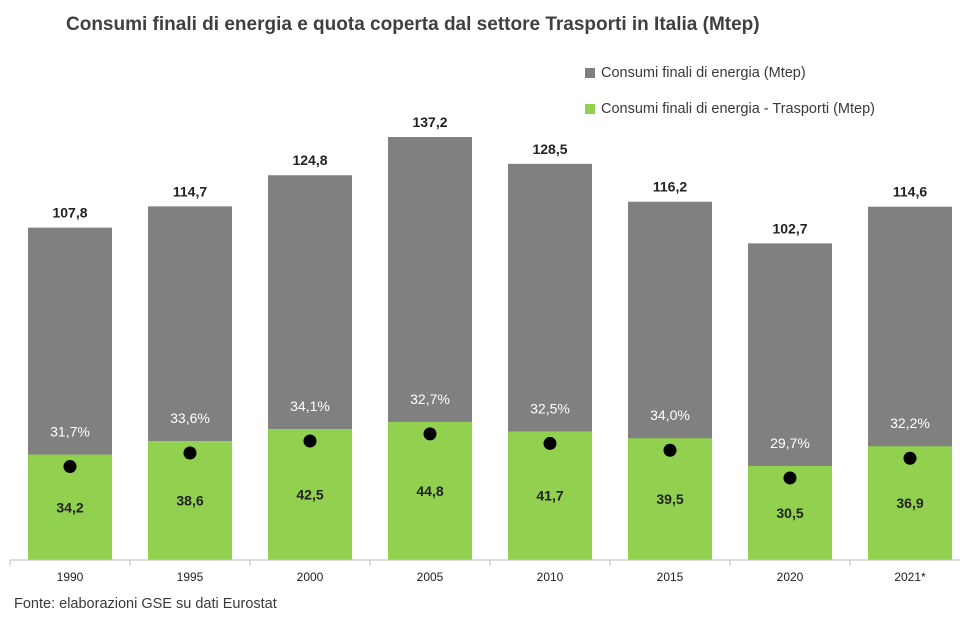 This screenshot has height=621, width=960. I want to click on x-tick-label: 2020, so click(790, 577).